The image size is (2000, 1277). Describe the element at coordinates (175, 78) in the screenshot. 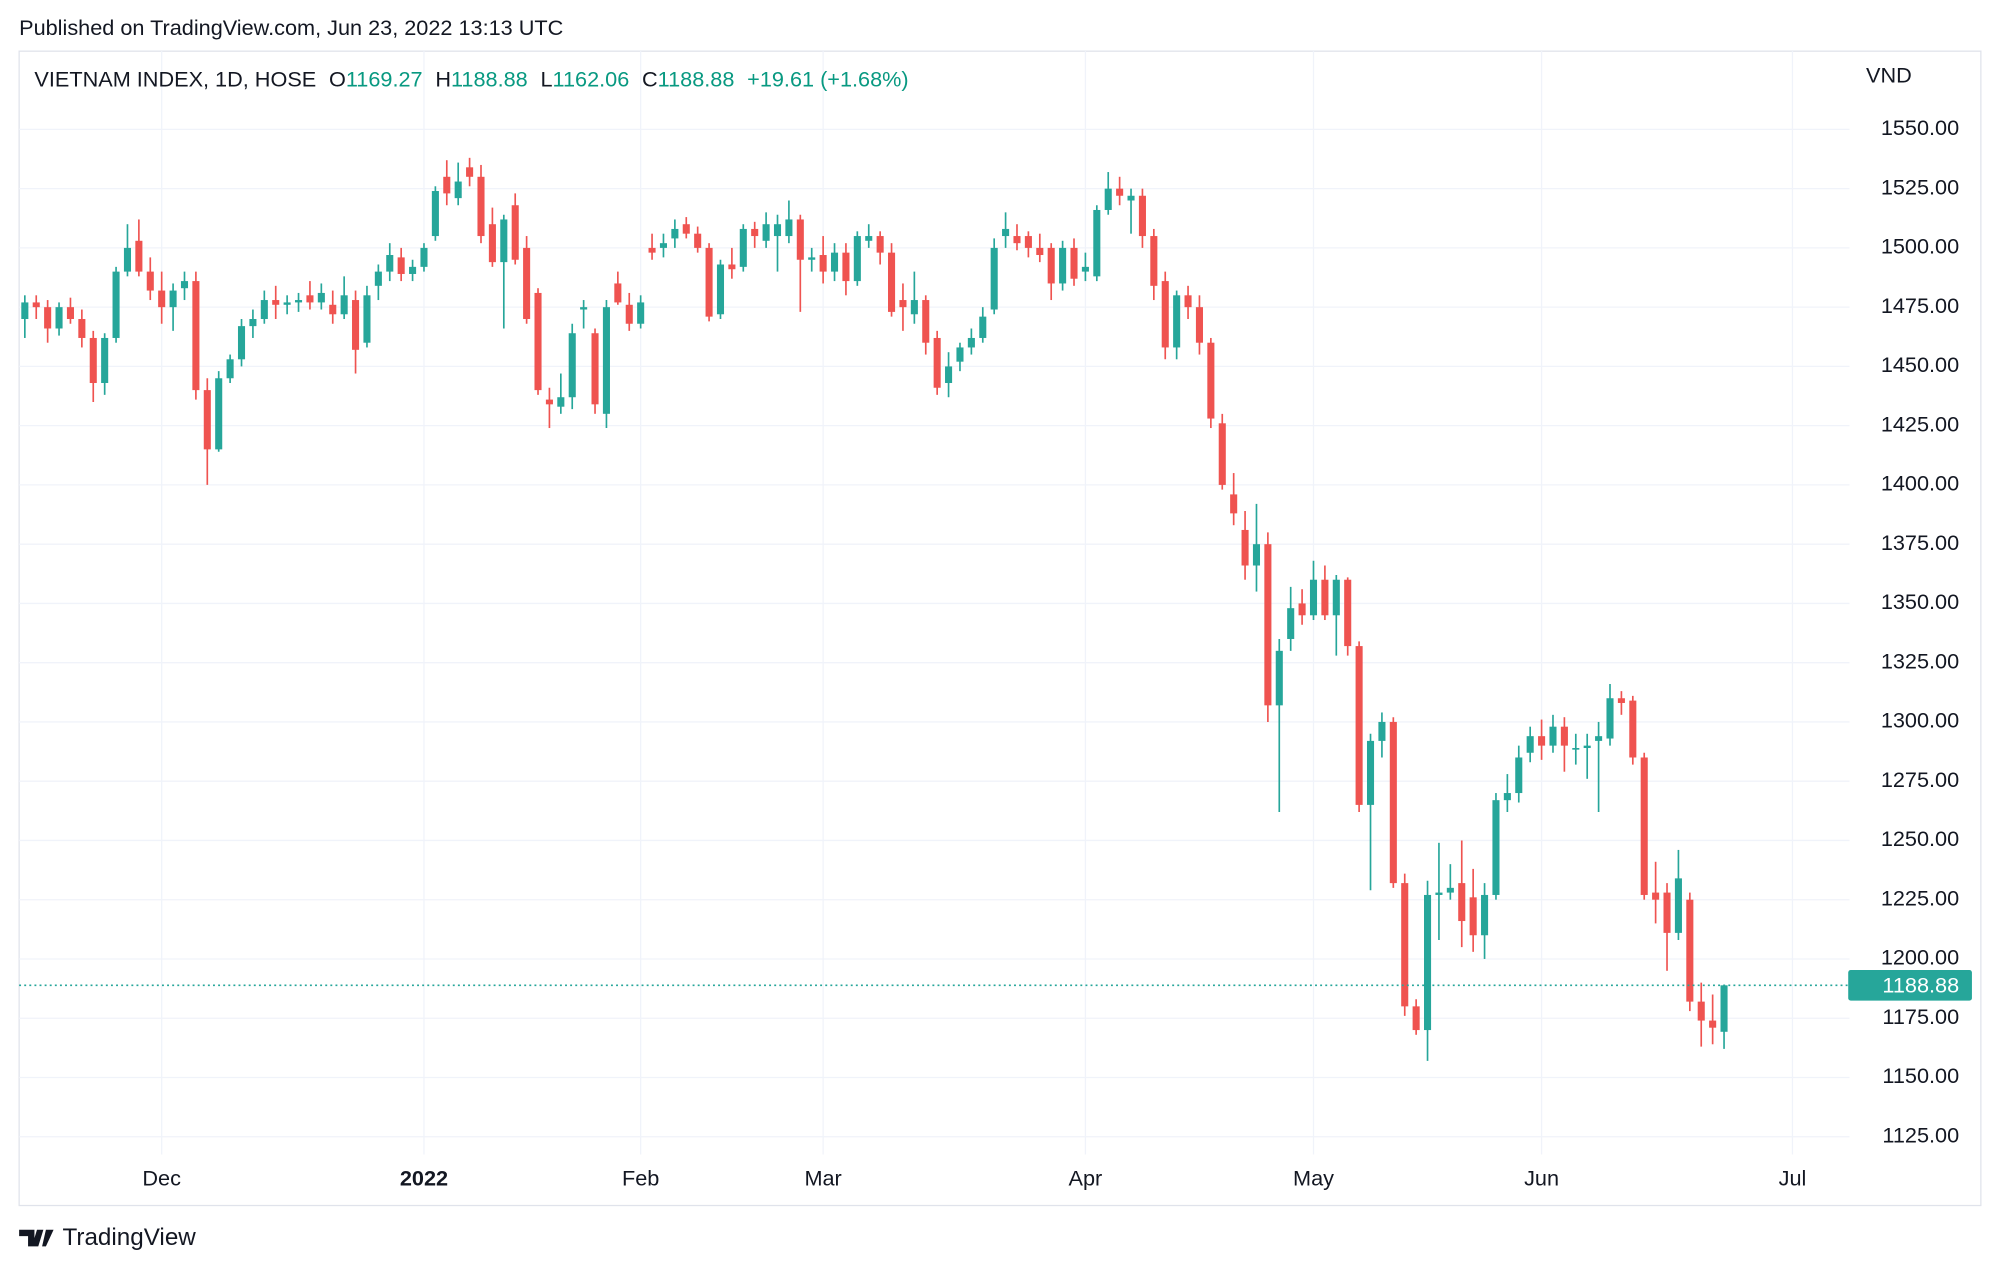

I see `symbol: VIETNAM INDEX, 1D, HOSE` at that location.